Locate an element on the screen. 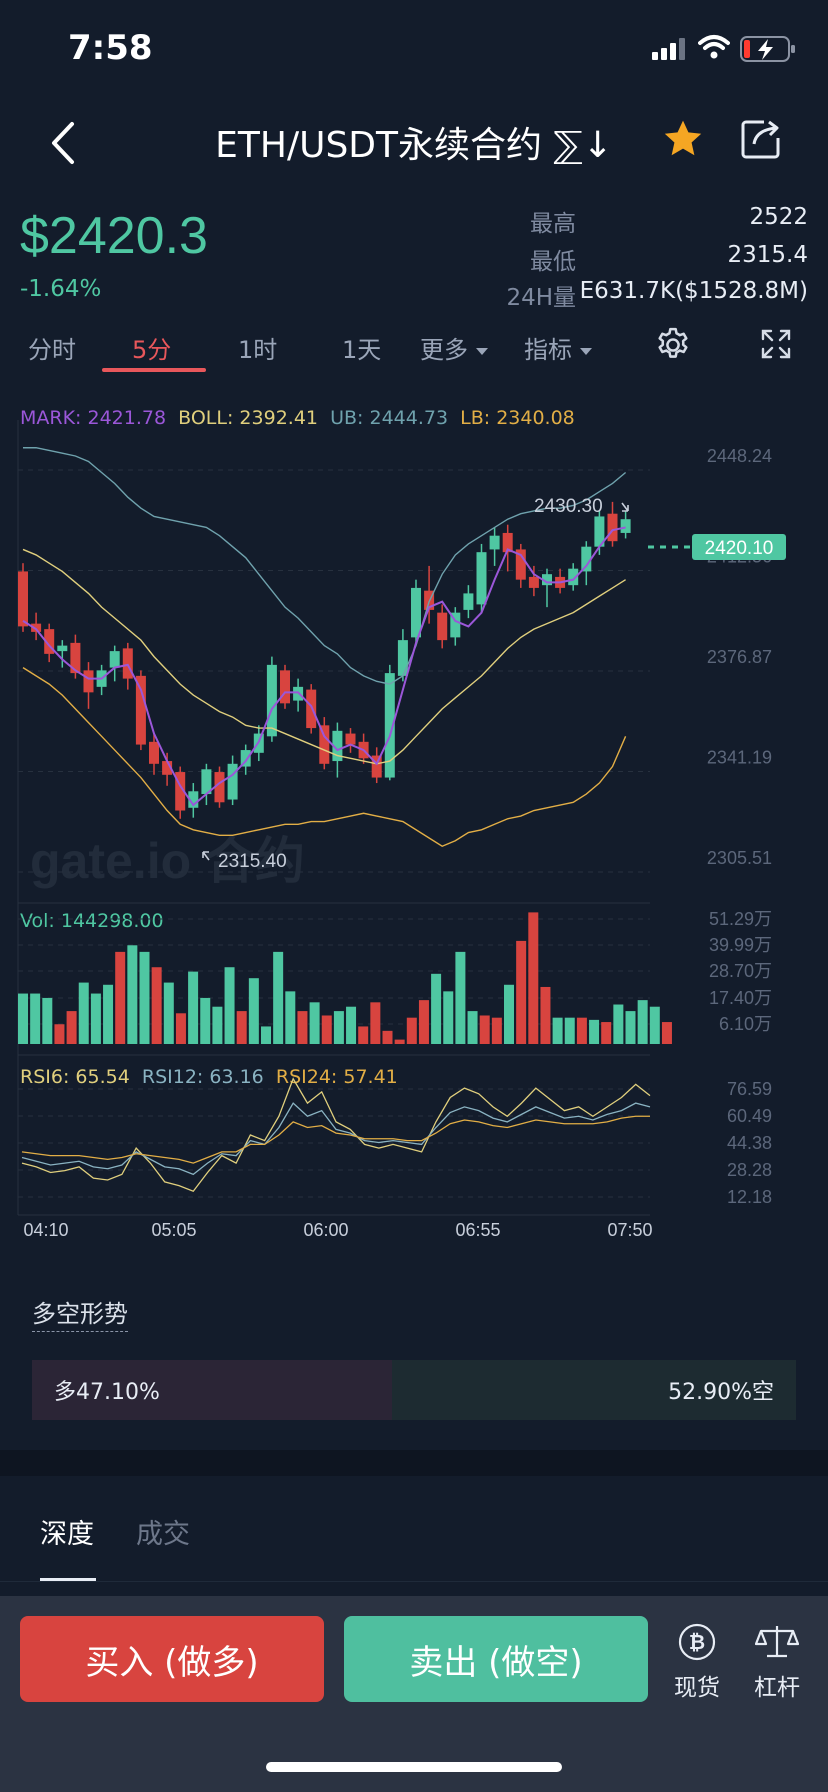  y-tick-label: 6.10万 is located at coordinates (745, 1024).